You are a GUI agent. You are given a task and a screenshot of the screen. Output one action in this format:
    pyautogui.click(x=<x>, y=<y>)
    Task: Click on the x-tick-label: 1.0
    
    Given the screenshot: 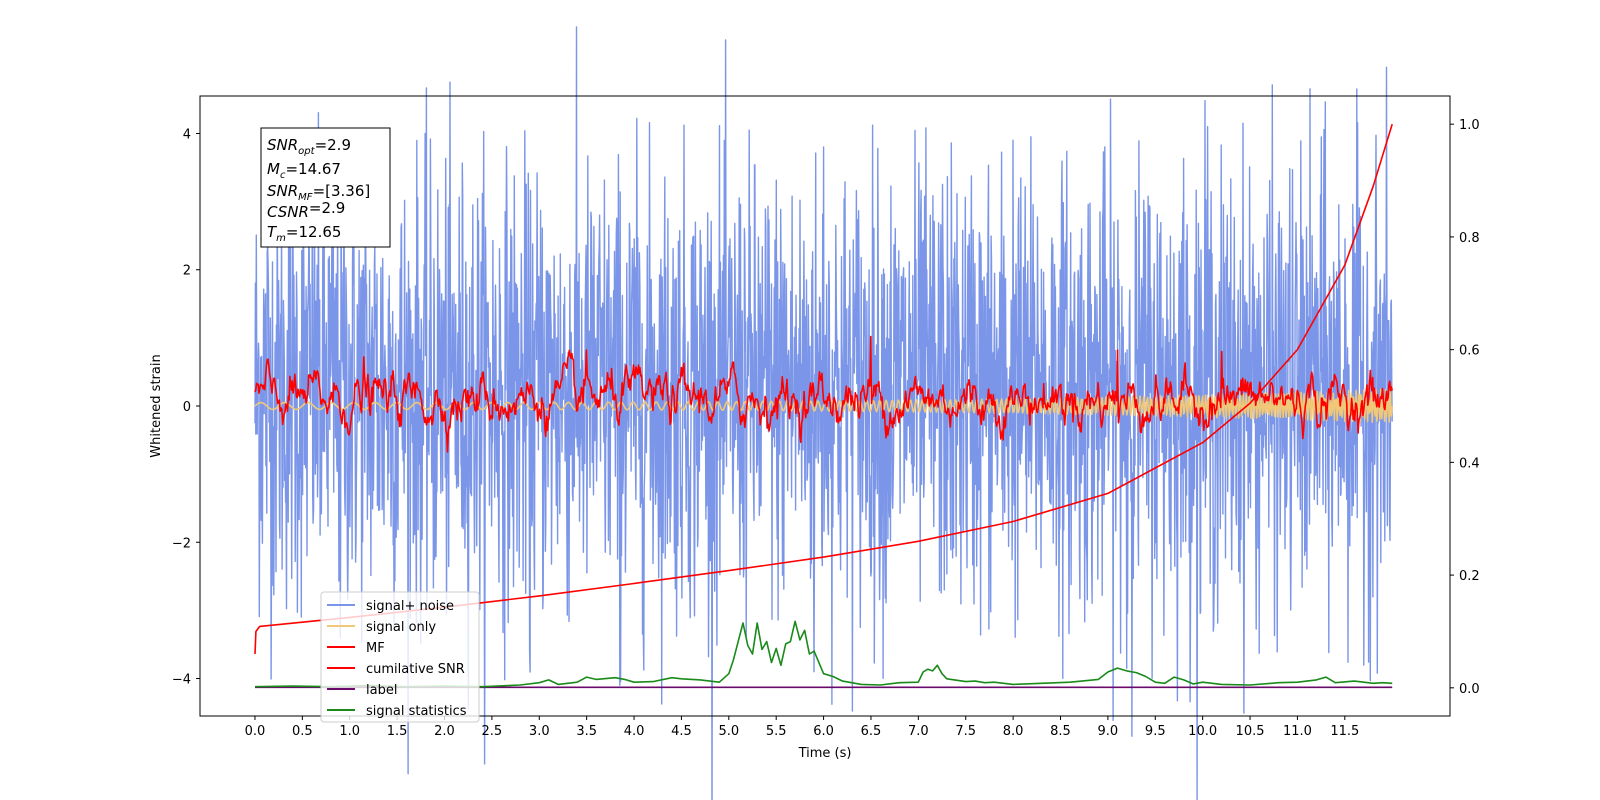 What is the action you would take?
    pyautogui.click(x=349, y=731)
    